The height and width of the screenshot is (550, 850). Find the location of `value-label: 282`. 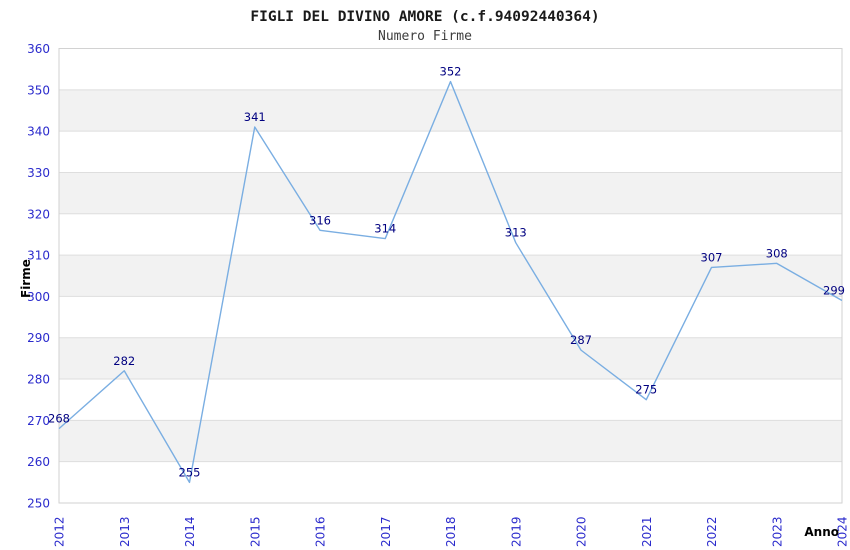

value-label: 282 is located at coordinates (124, 361).